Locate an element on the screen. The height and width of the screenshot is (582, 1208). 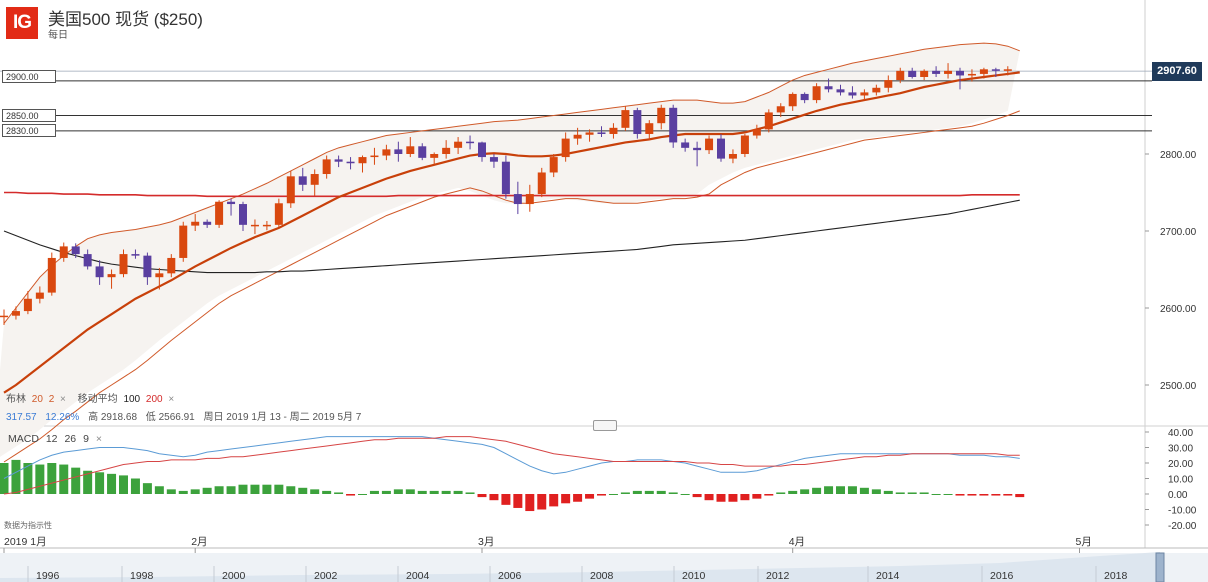
navigator-year-label: 1998 is located at coordinates (142, 576).